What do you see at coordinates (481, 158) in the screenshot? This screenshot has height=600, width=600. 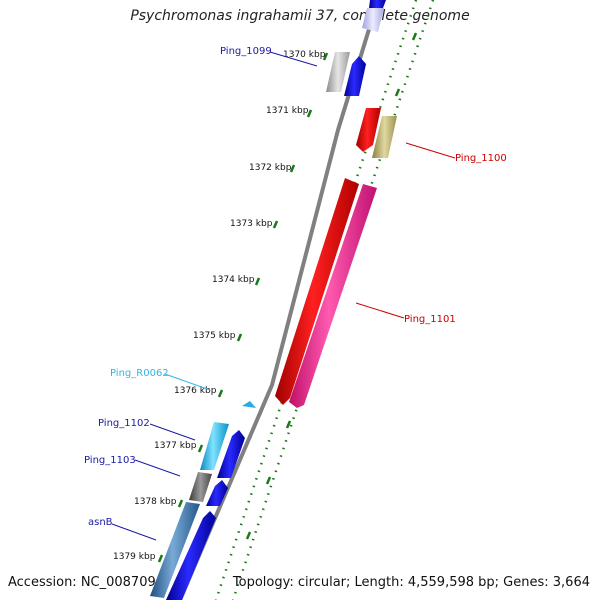 I see `label-ping-1100: Ping_1100` at bounding box center [481, 158].